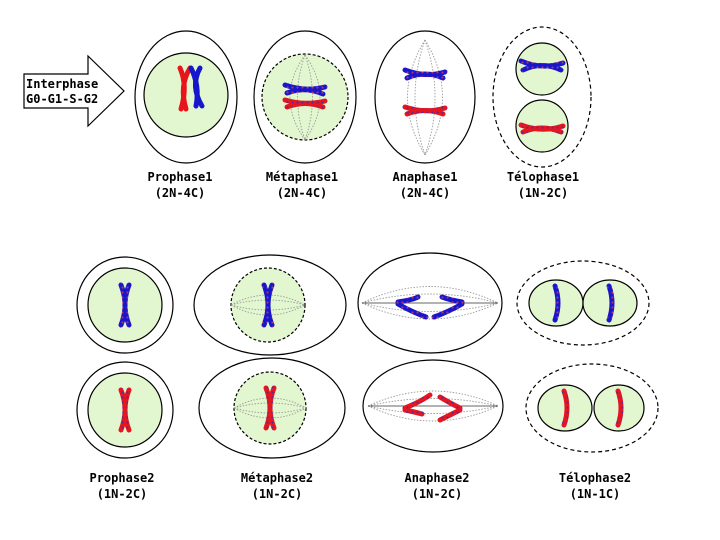 The width and height of the screenshot is (720, 540). What do you see at coordinates (191, 88) in the screenshot?
I see `chromosome-pair-prophase1` at bounding box center [191, 88].